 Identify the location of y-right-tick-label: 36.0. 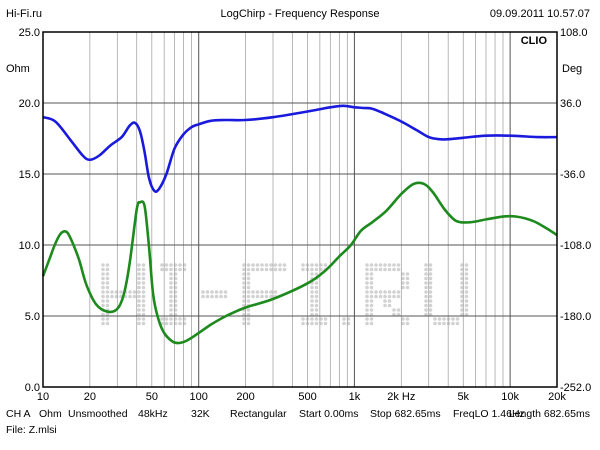
(570, 104).